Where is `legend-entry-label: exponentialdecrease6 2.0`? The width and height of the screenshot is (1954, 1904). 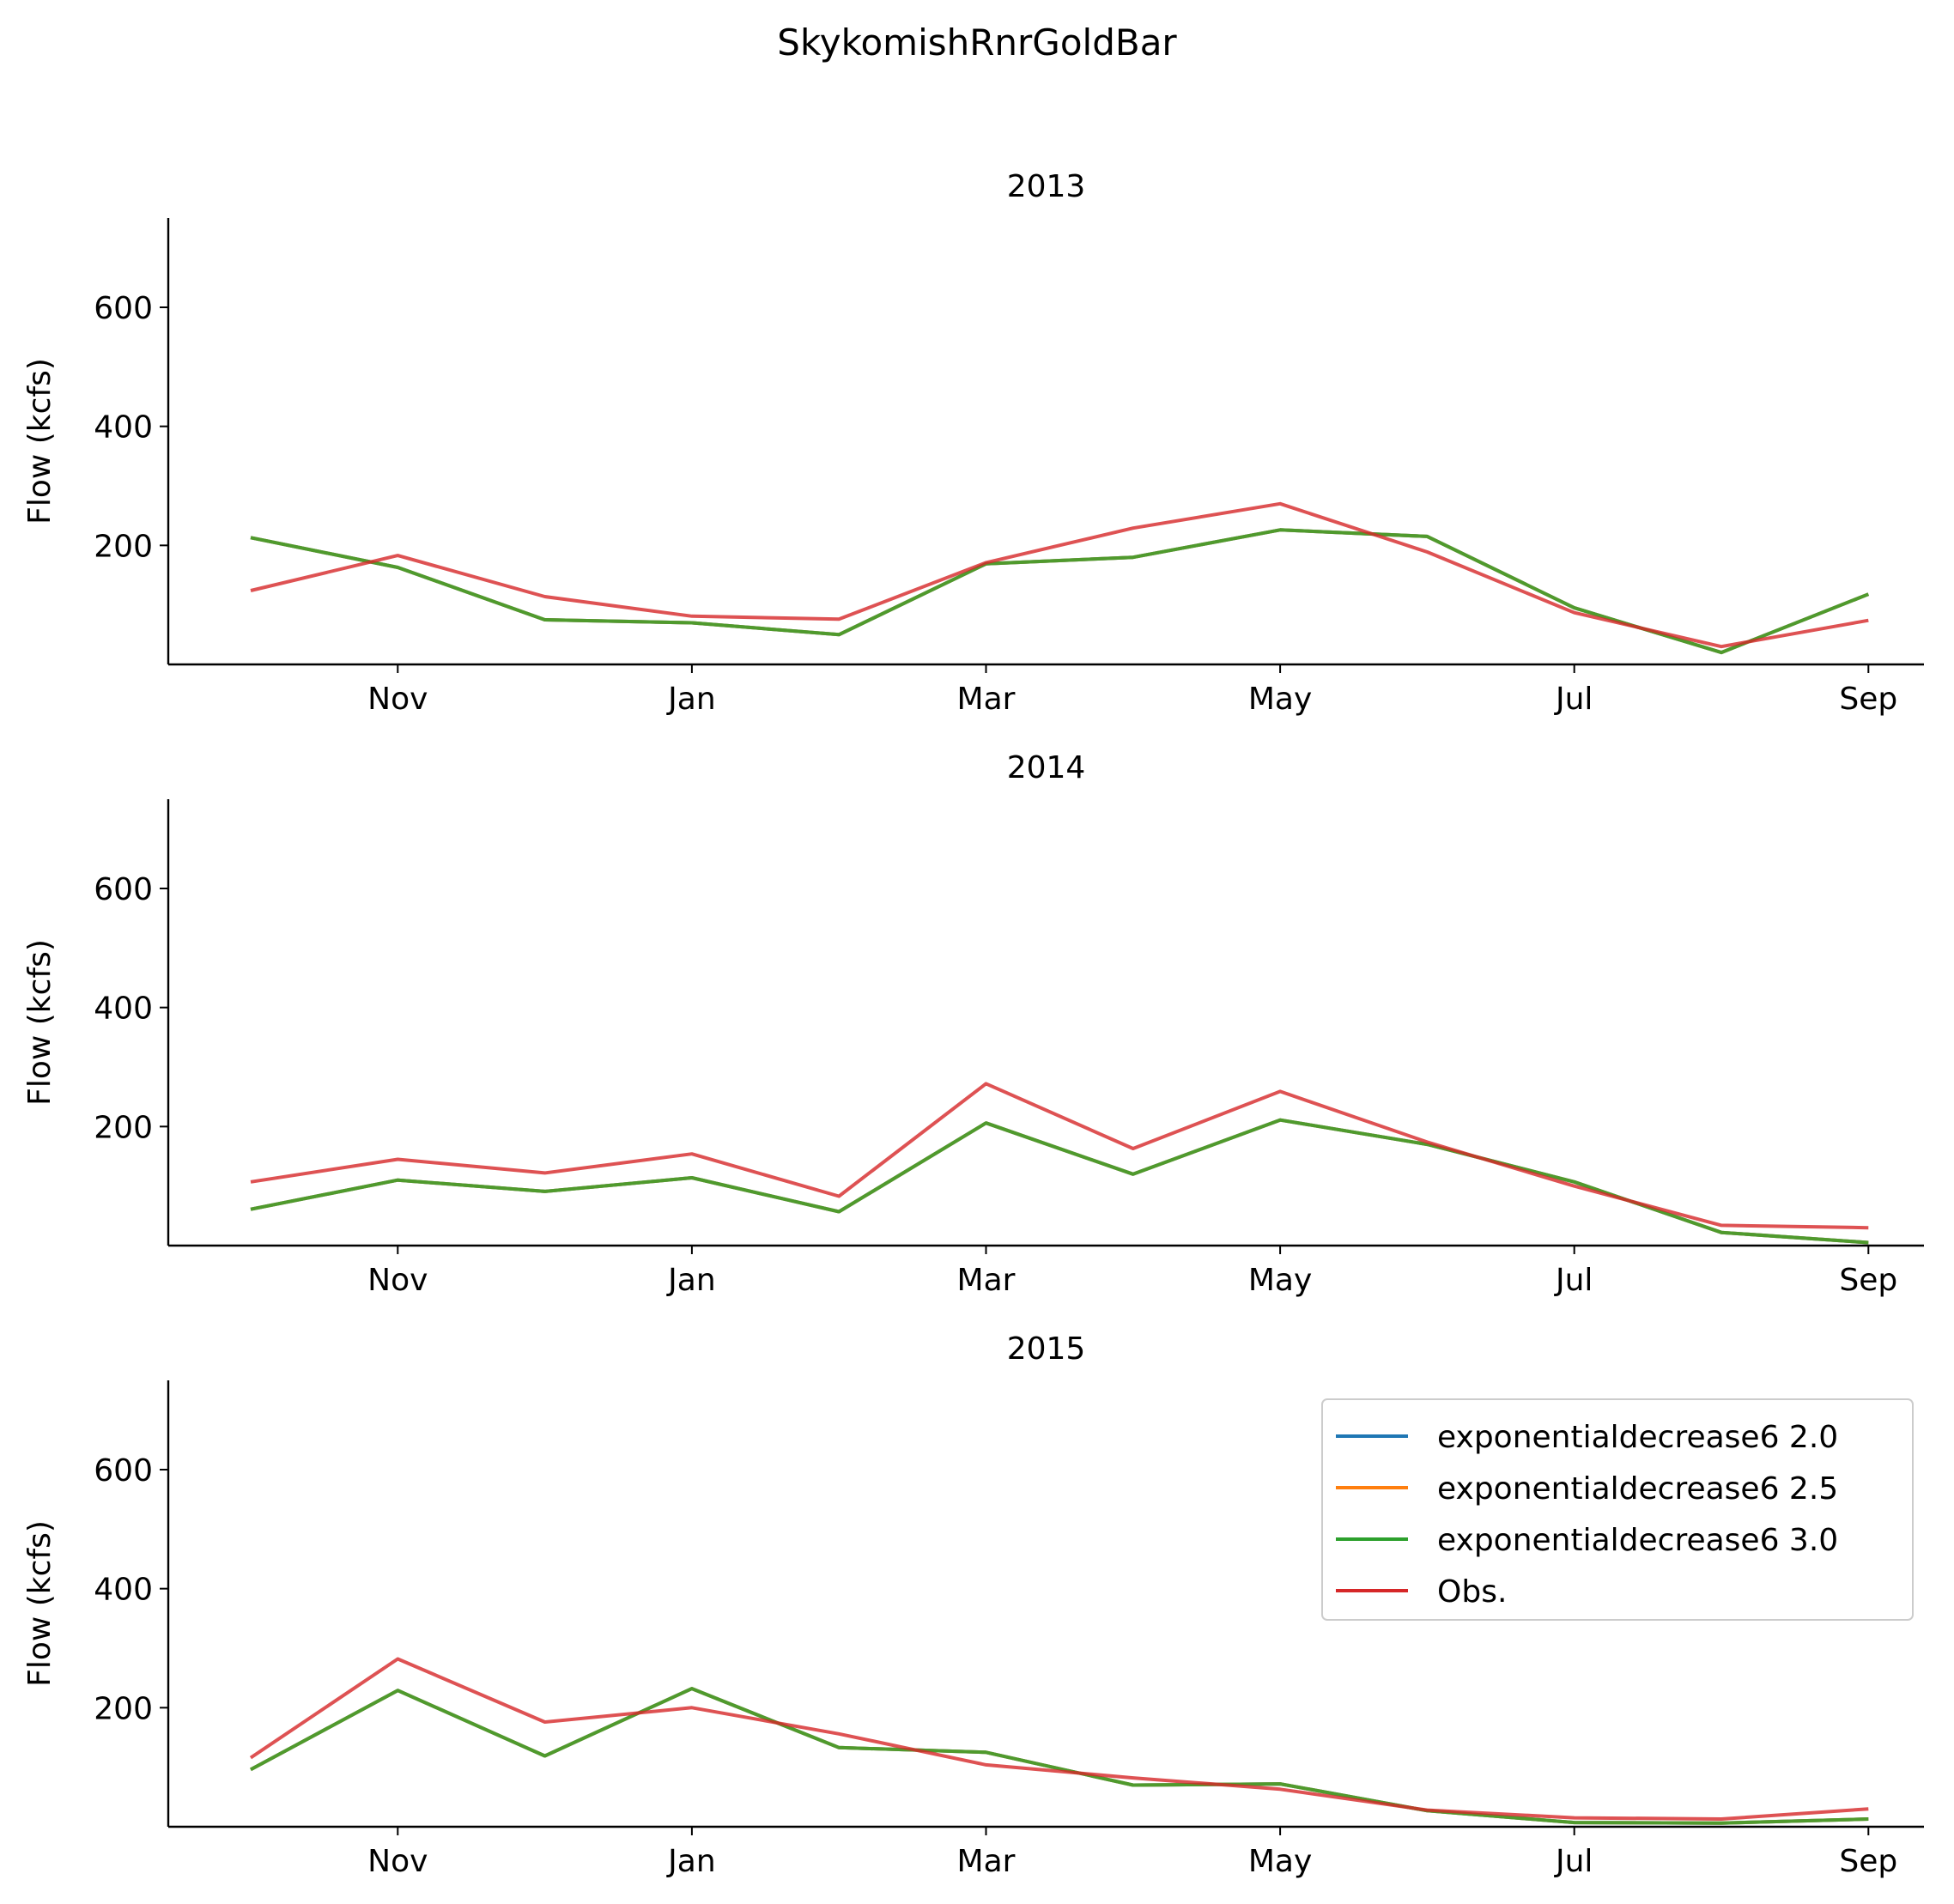
legend-entry-label: exponentialdecrease6 2.0 is located at coordinates (1637, 1438).